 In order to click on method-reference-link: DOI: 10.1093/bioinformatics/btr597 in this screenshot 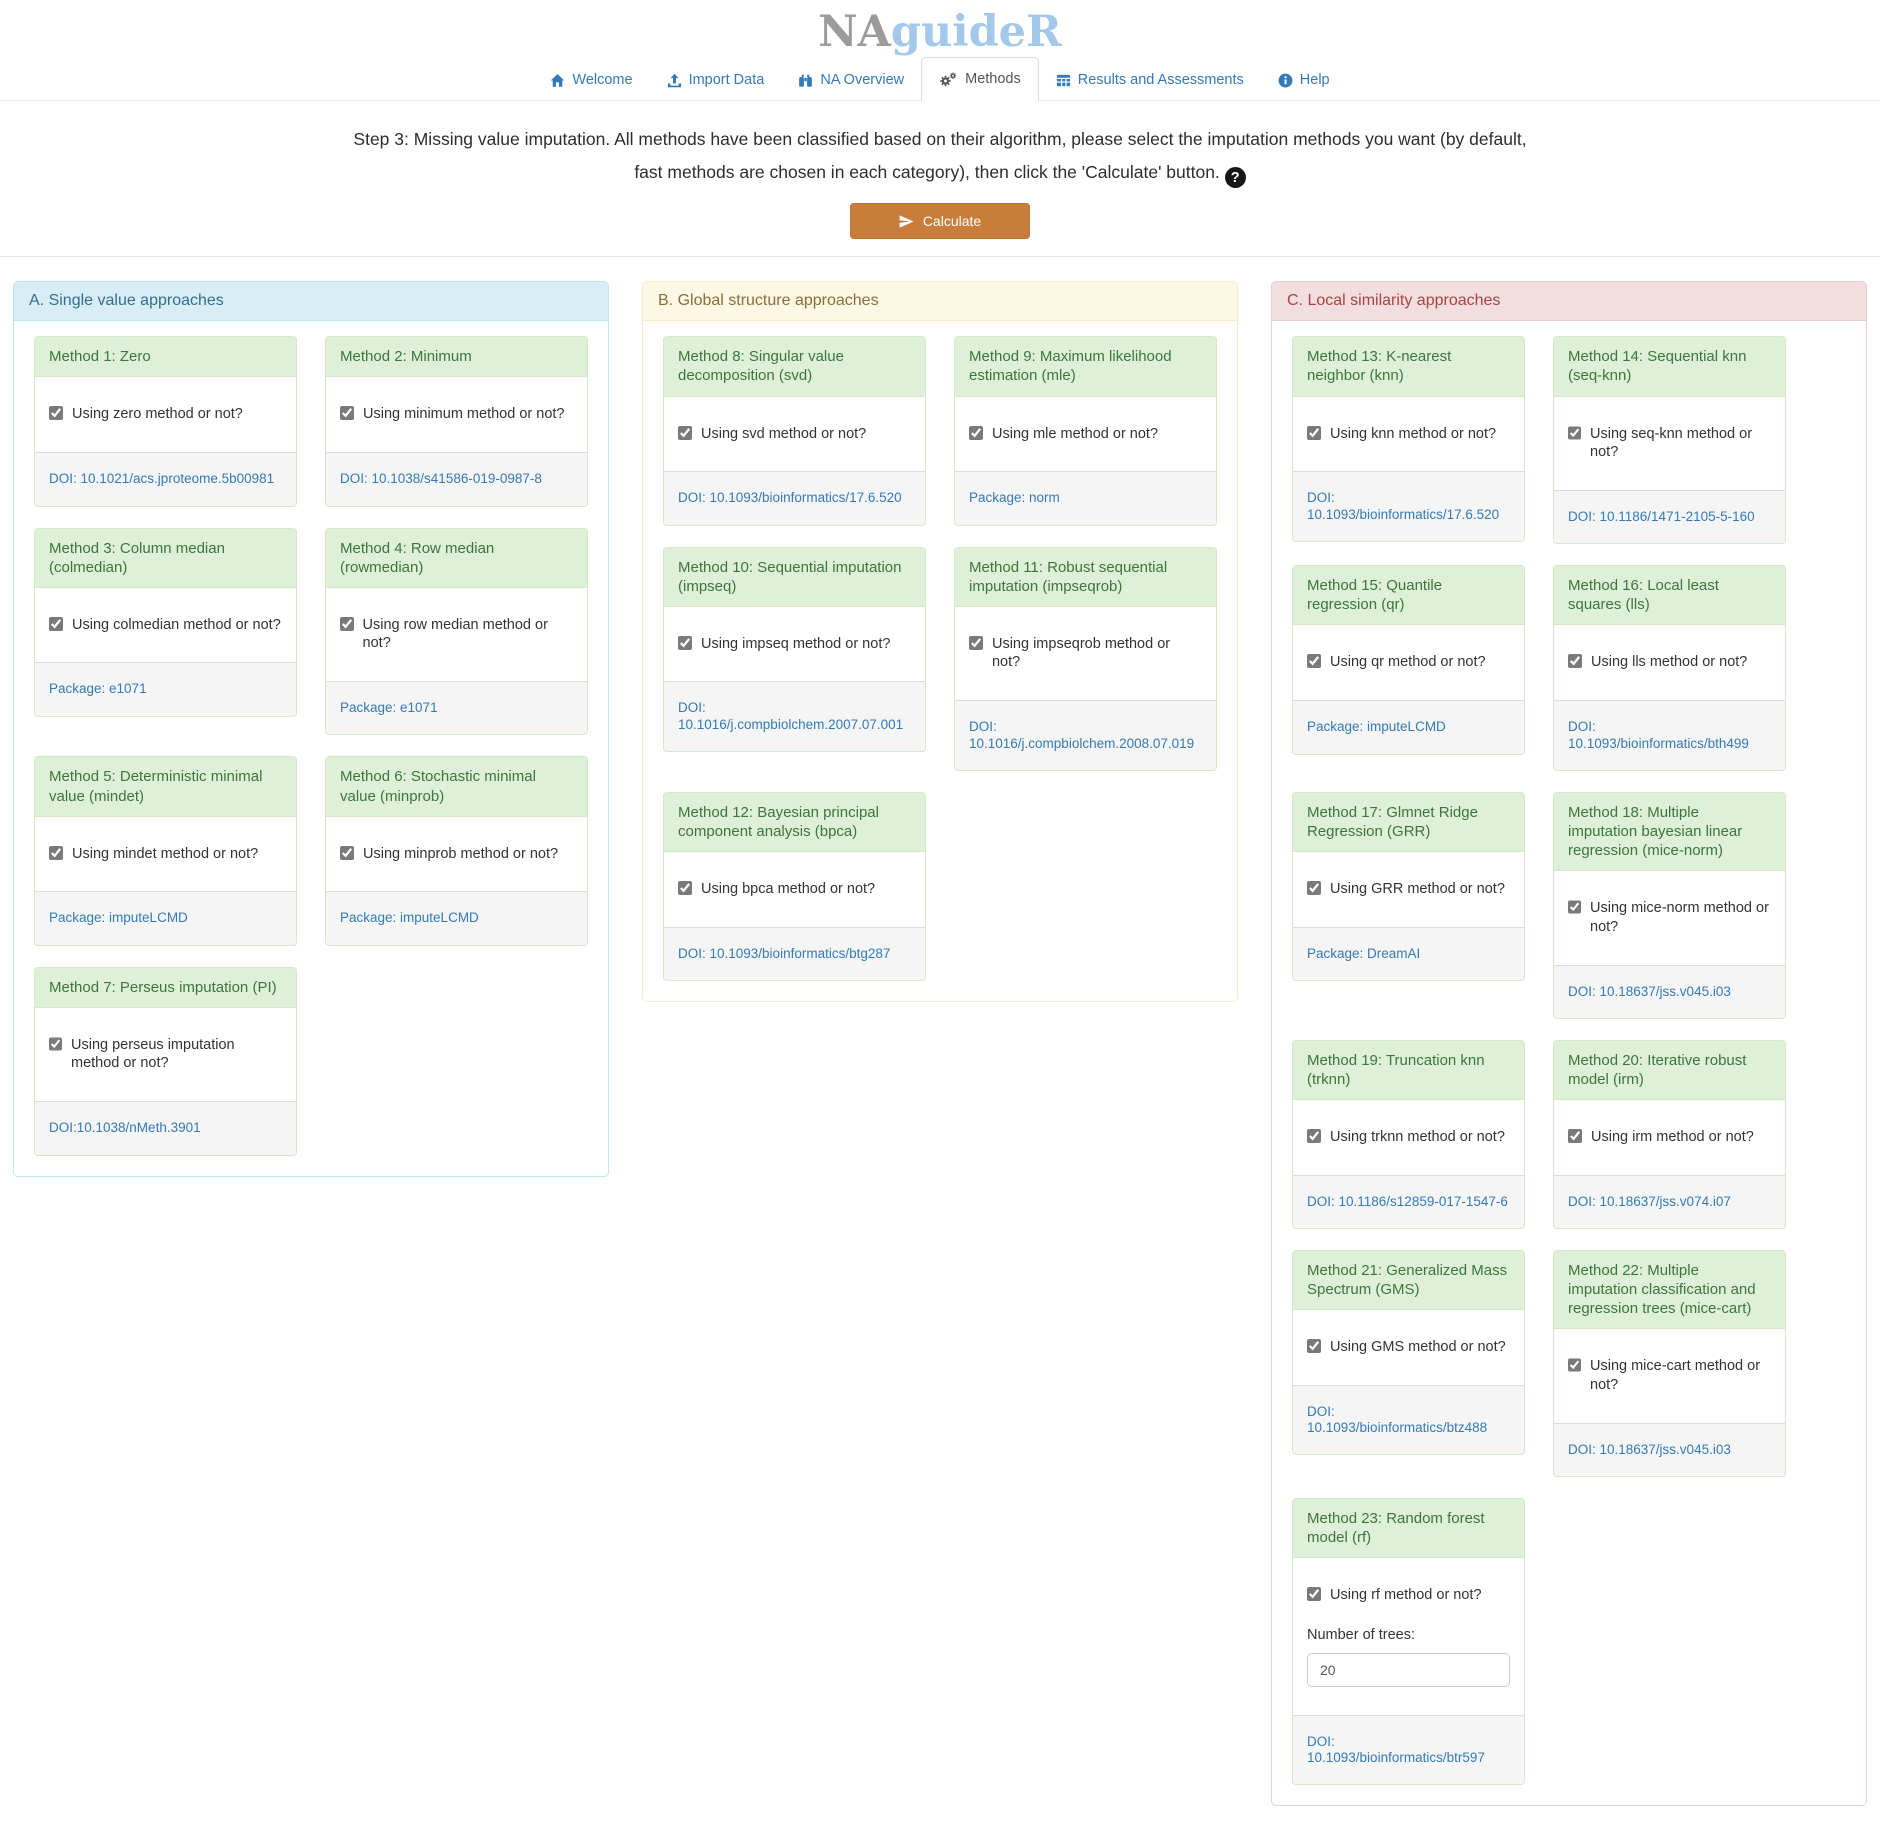, I will do `click(1396, 1749)`.